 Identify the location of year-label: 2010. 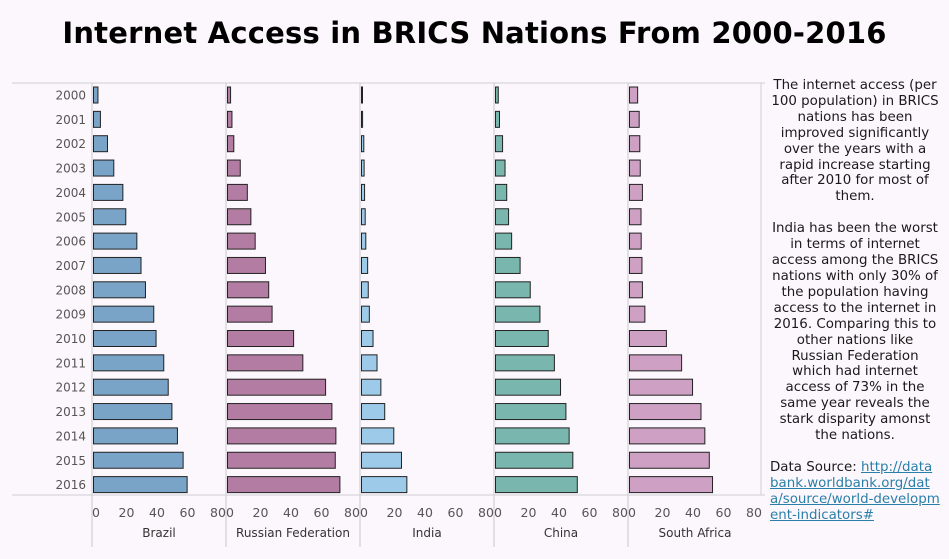
(70, 339).